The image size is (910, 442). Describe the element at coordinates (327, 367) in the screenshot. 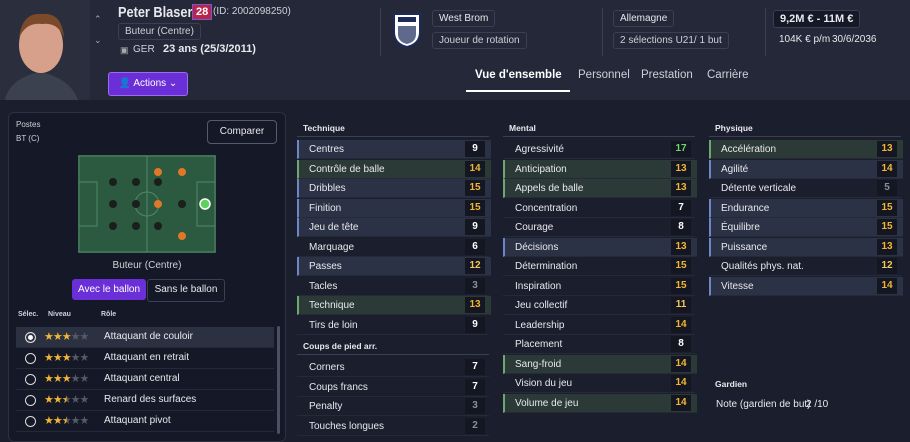

I see `attribute-name: Corners` at that location.